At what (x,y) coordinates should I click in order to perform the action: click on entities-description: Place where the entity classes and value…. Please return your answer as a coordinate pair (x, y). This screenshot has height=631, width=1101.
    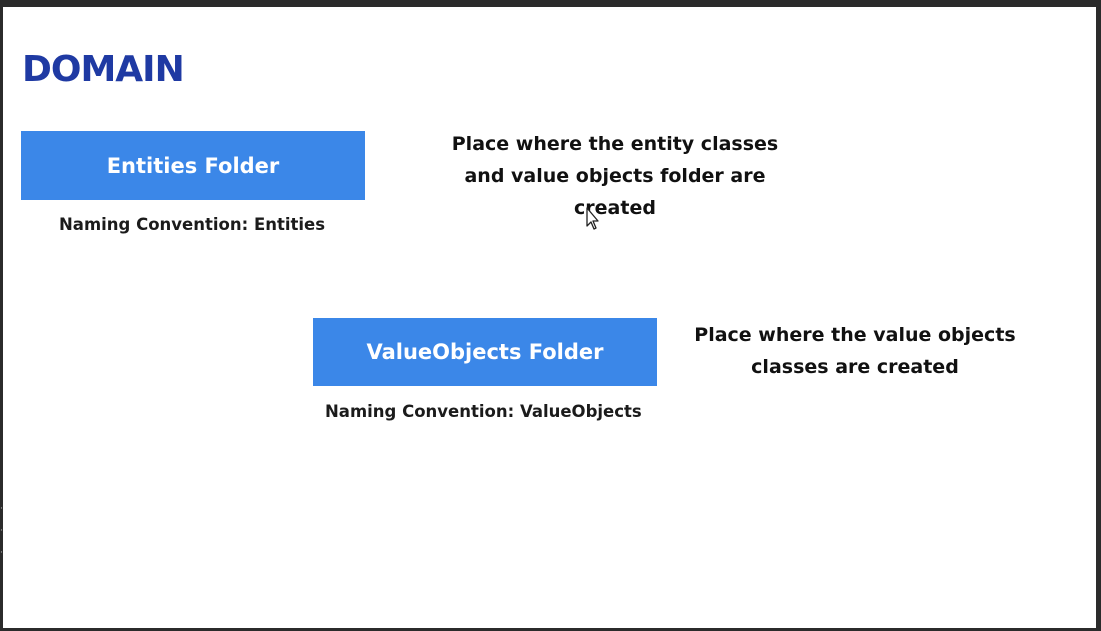
    Looking at the image, I should click on (615, 176).